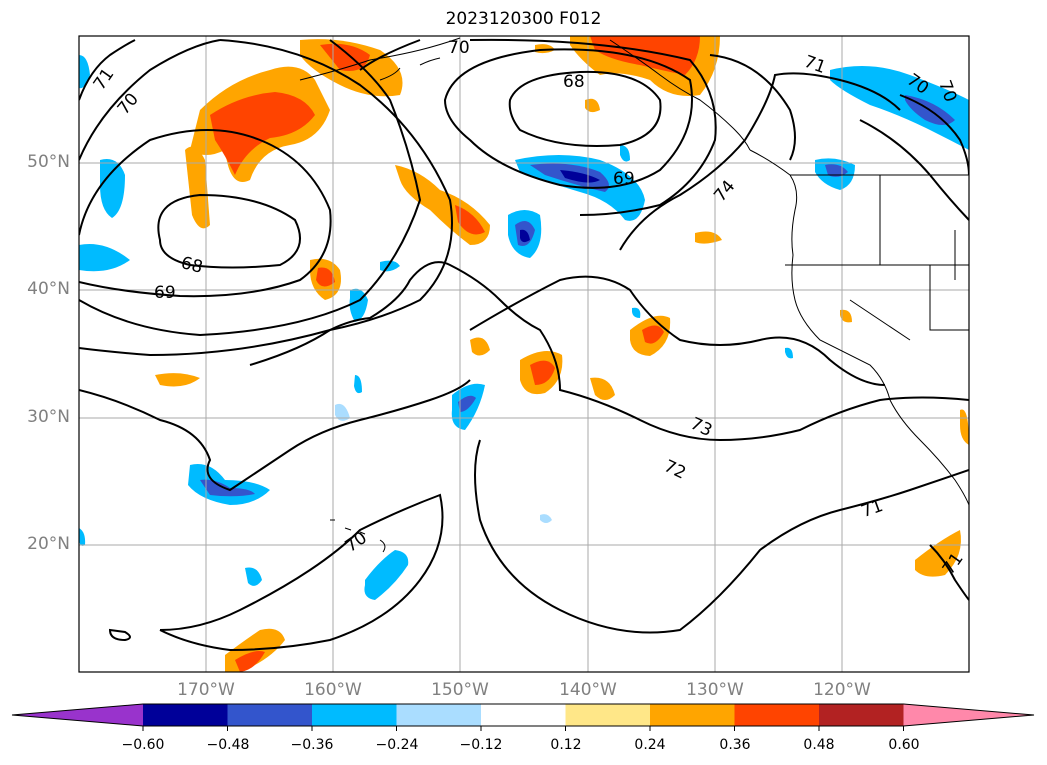 This screenshot has height=765, width=1047. What do you see at coordinates (675, 469) in the screenshot?
I see `contour-label: 72` at bounding box center [675, 469].